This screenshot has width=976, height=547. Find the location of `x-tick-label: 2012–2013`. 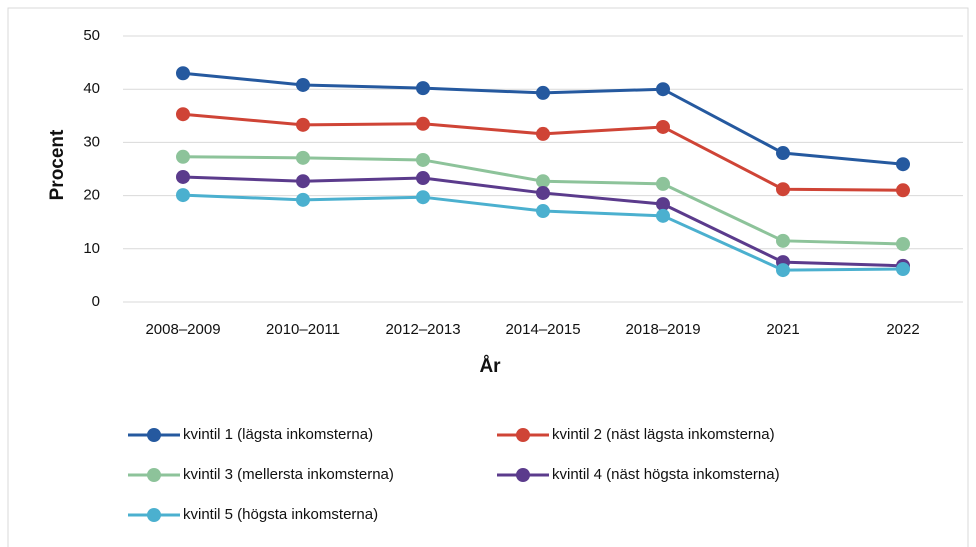

x-tick-label: 2012–2013 is located at coordinates (422, 329).